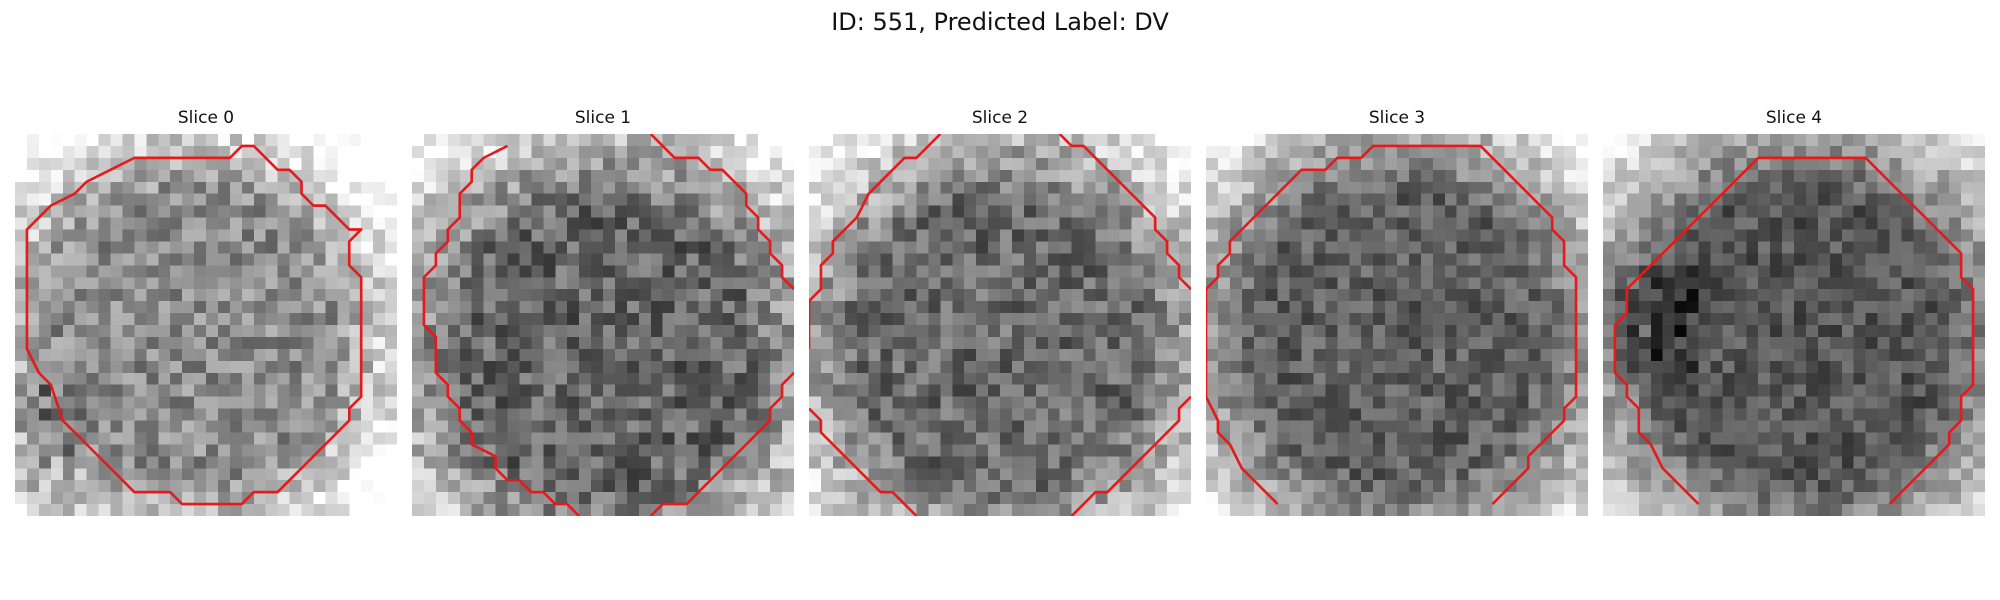 Image resolution: width=2000 pixels, height=600 pixels. Describe the element at coordinates (1794, 118) in the screenshot. I see `panel-title-slice-4: Slice 4` at that location.